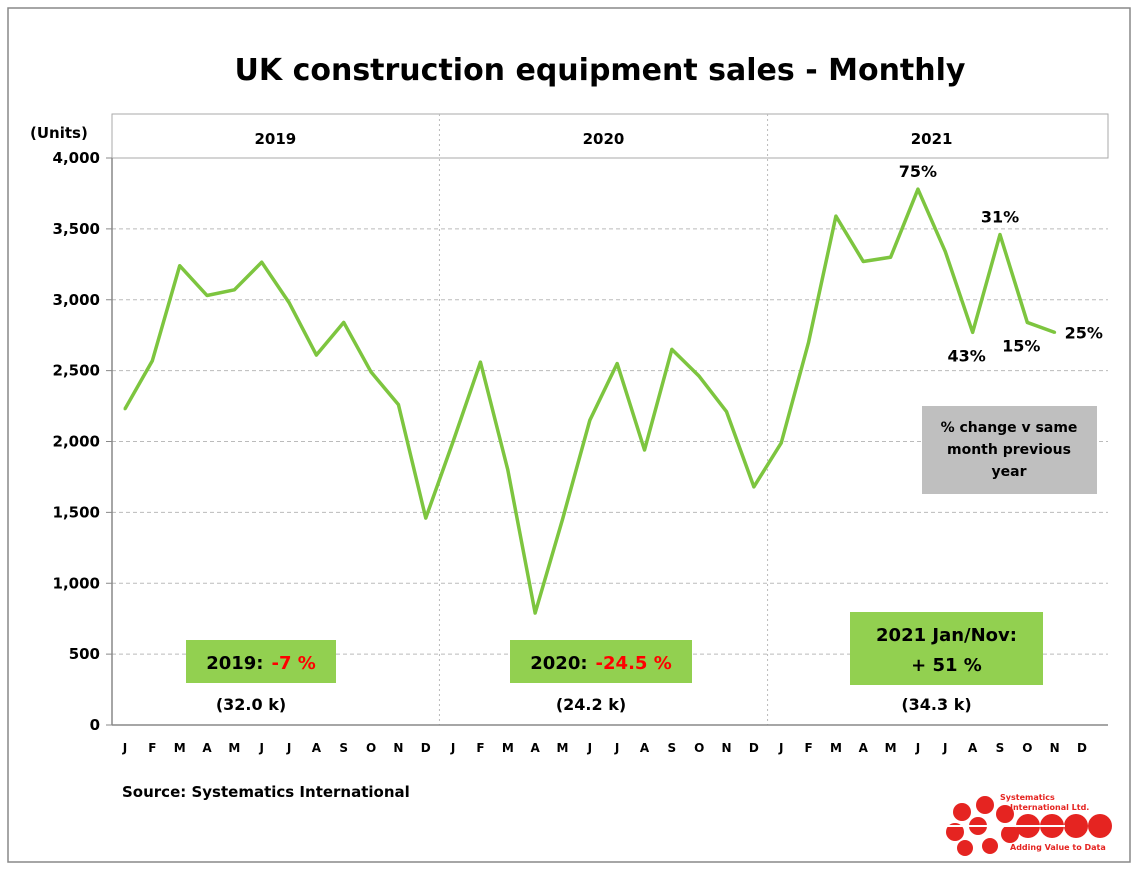  Describe the element at coordinates (932, 139) in the screenshot. I see `year-label: 2021` at that location.